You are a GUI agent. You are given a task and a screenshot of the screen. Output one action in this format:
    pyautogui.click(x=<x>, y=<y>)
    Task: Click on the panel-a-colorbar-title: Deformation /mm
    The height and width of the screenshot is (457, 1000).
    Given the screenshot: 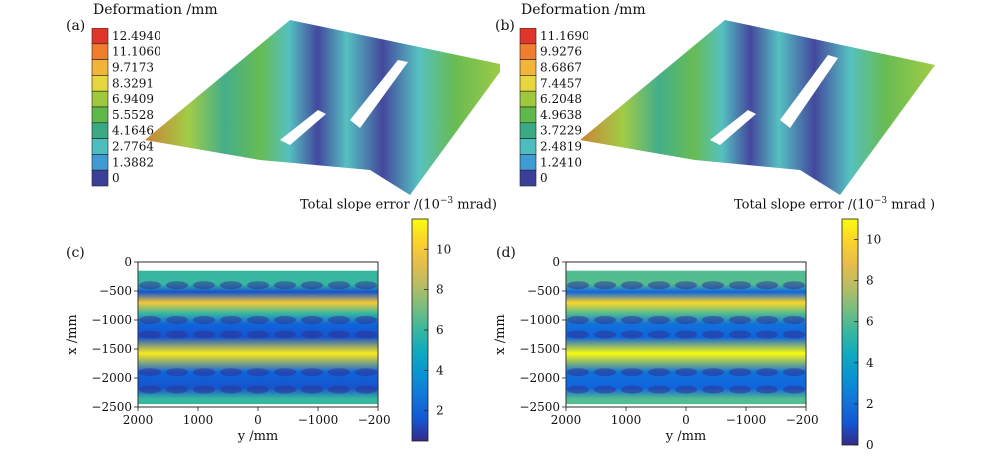 What is the action you would take?
    pyautogui.click(x=155, y=10)
    